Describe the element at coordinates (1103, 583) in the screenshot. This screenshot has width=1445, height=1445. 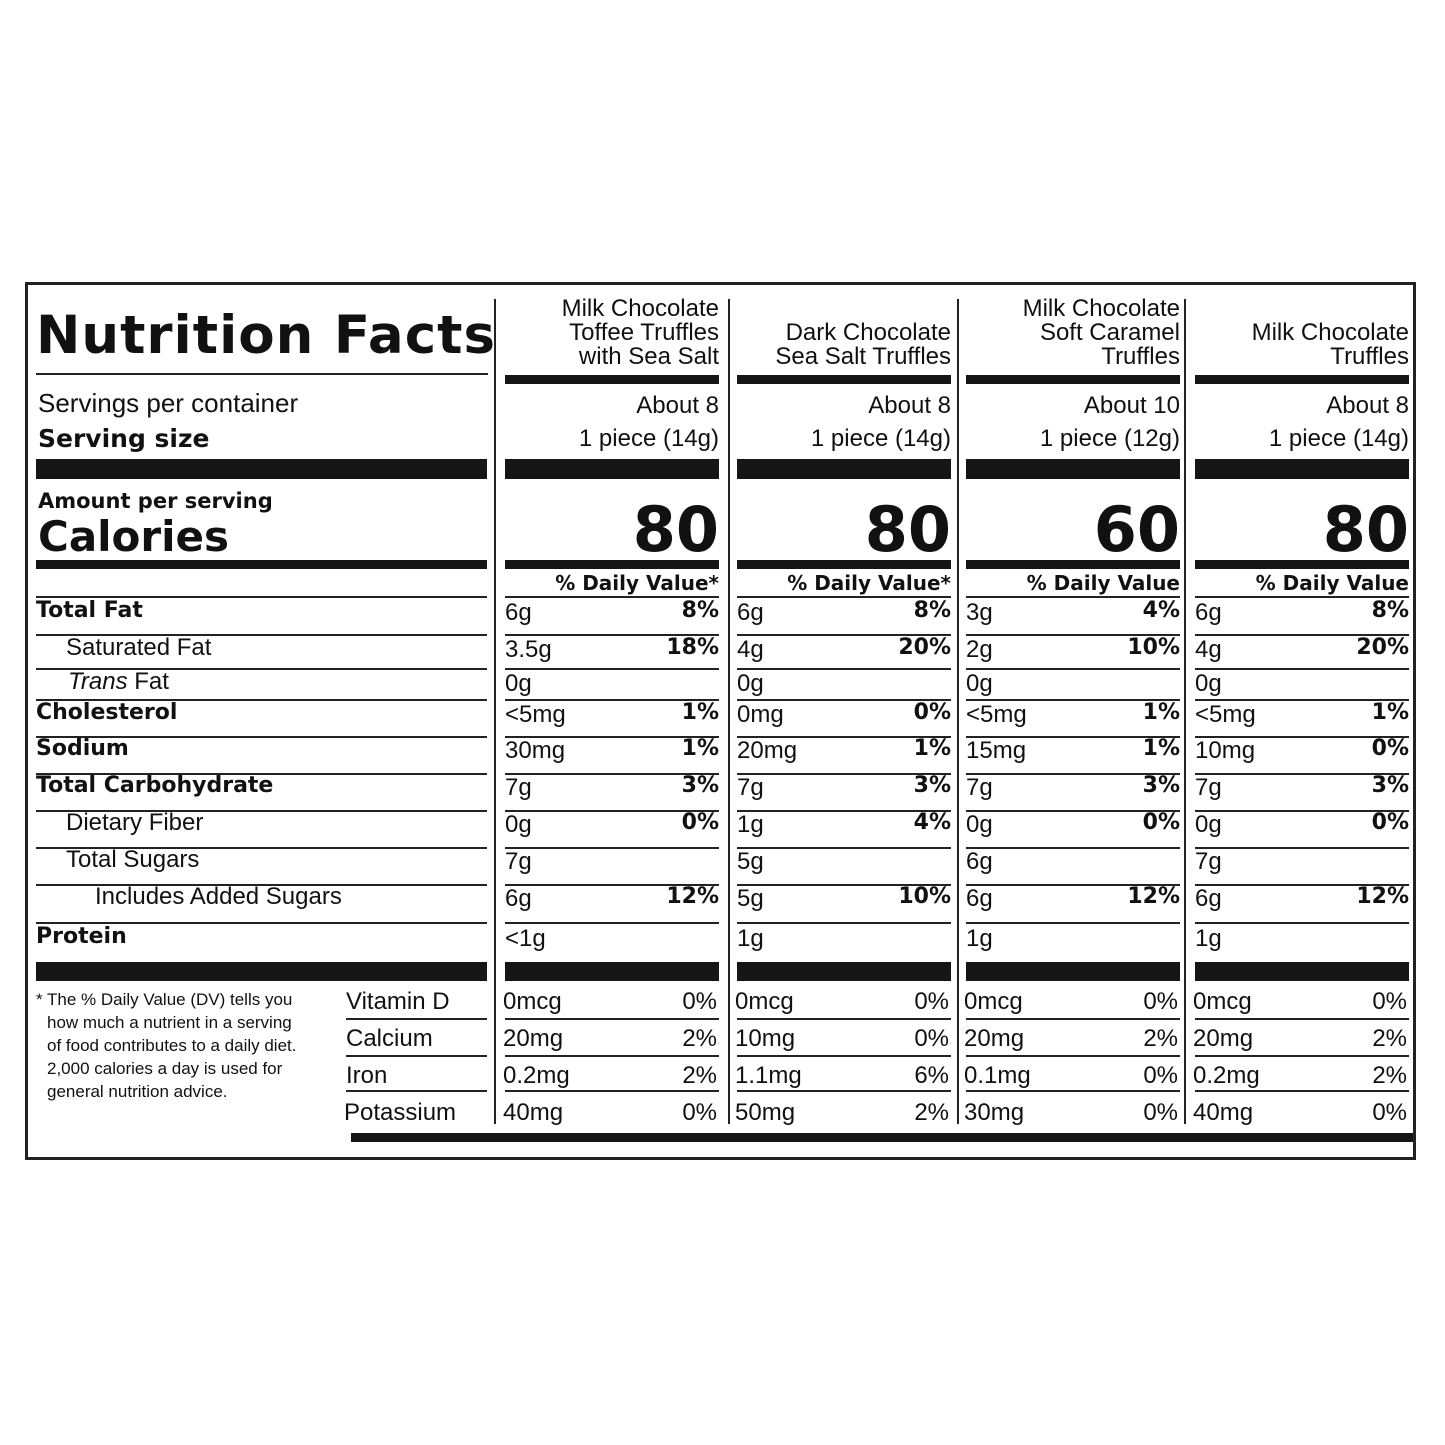
I see `daily-value-header: % Daily Value` at that location.